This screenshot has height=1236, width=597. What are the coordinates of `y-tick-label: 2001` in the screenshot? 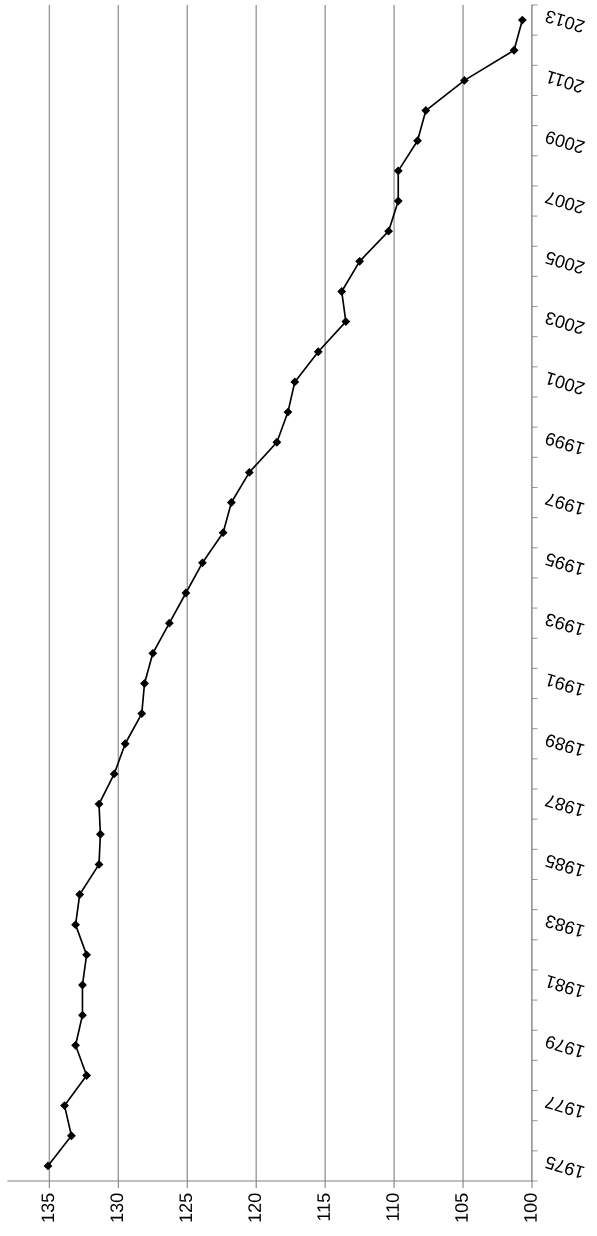 It's located at (565, 383).